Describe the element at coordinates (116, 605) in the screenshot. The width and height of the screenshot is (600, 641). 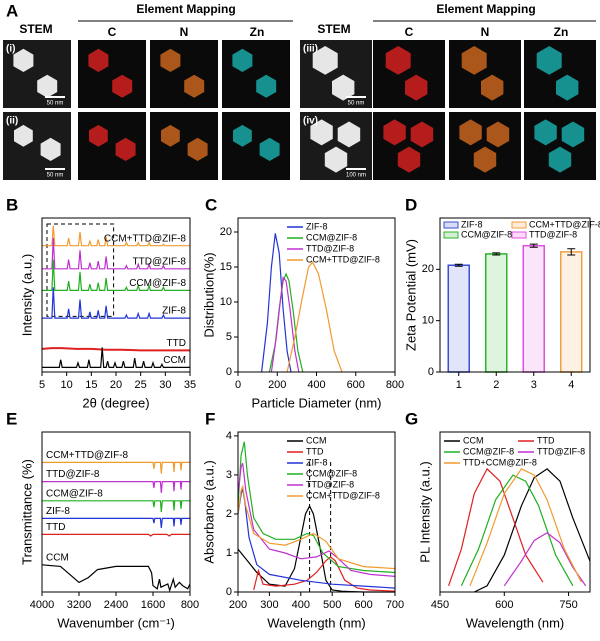
I see `x-tick-label: 2400` at that location.